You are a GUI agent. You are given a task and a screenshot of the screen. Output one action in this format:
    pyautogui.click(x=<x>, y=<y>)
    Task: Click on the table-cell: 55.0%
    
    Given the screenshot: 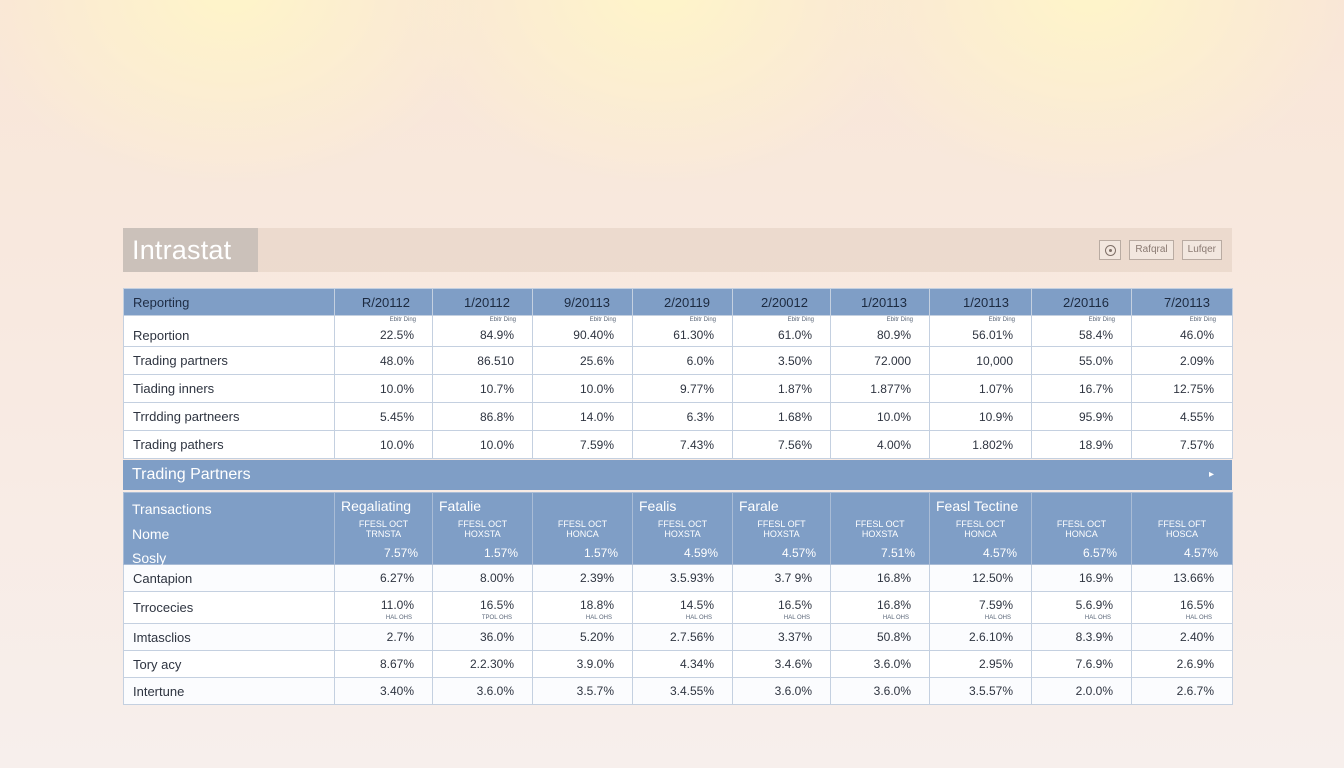 What is the action you would take?
    pyautogui.click(x=1081, y=360)
    